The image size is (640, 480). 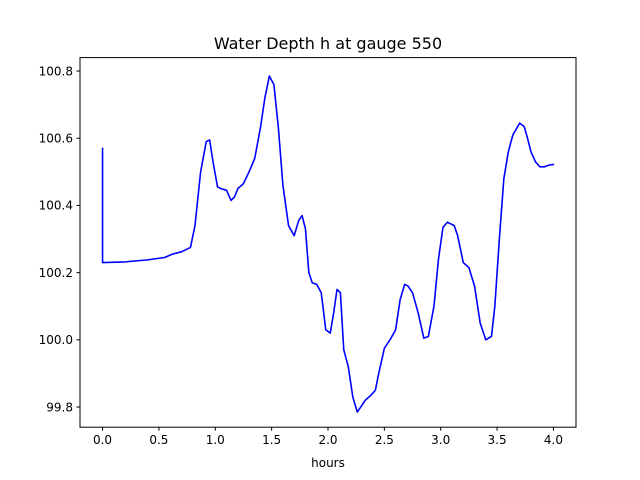 What do you see at coordinates (158, 440) in the screenshot?
I see `x-tick-label: 0.5` at bounding box center [158, 440].